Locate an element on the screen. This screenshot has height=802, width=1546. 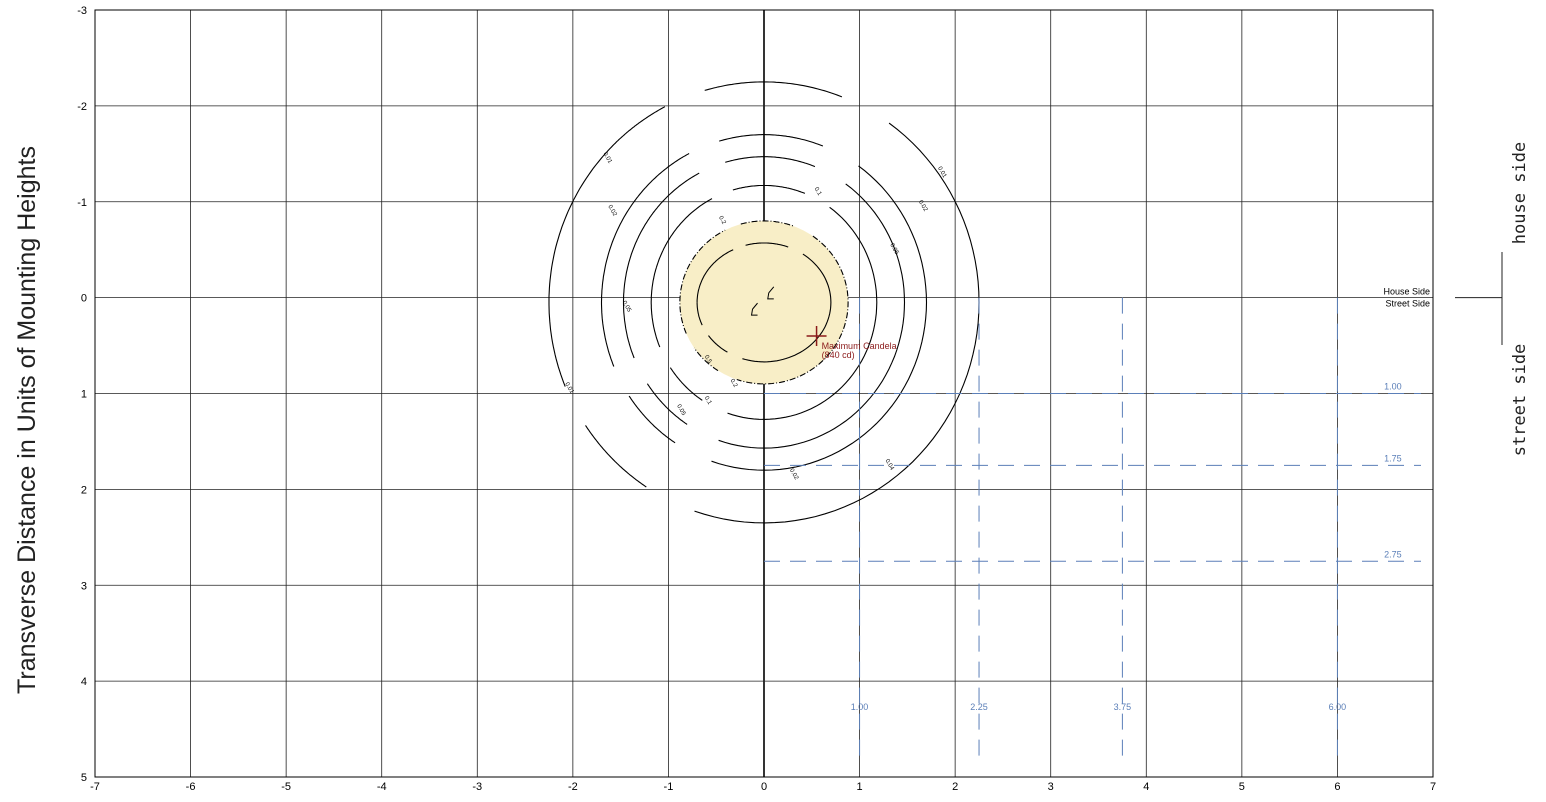
y-tick-label: -3 is located at coordinates (82, 11).